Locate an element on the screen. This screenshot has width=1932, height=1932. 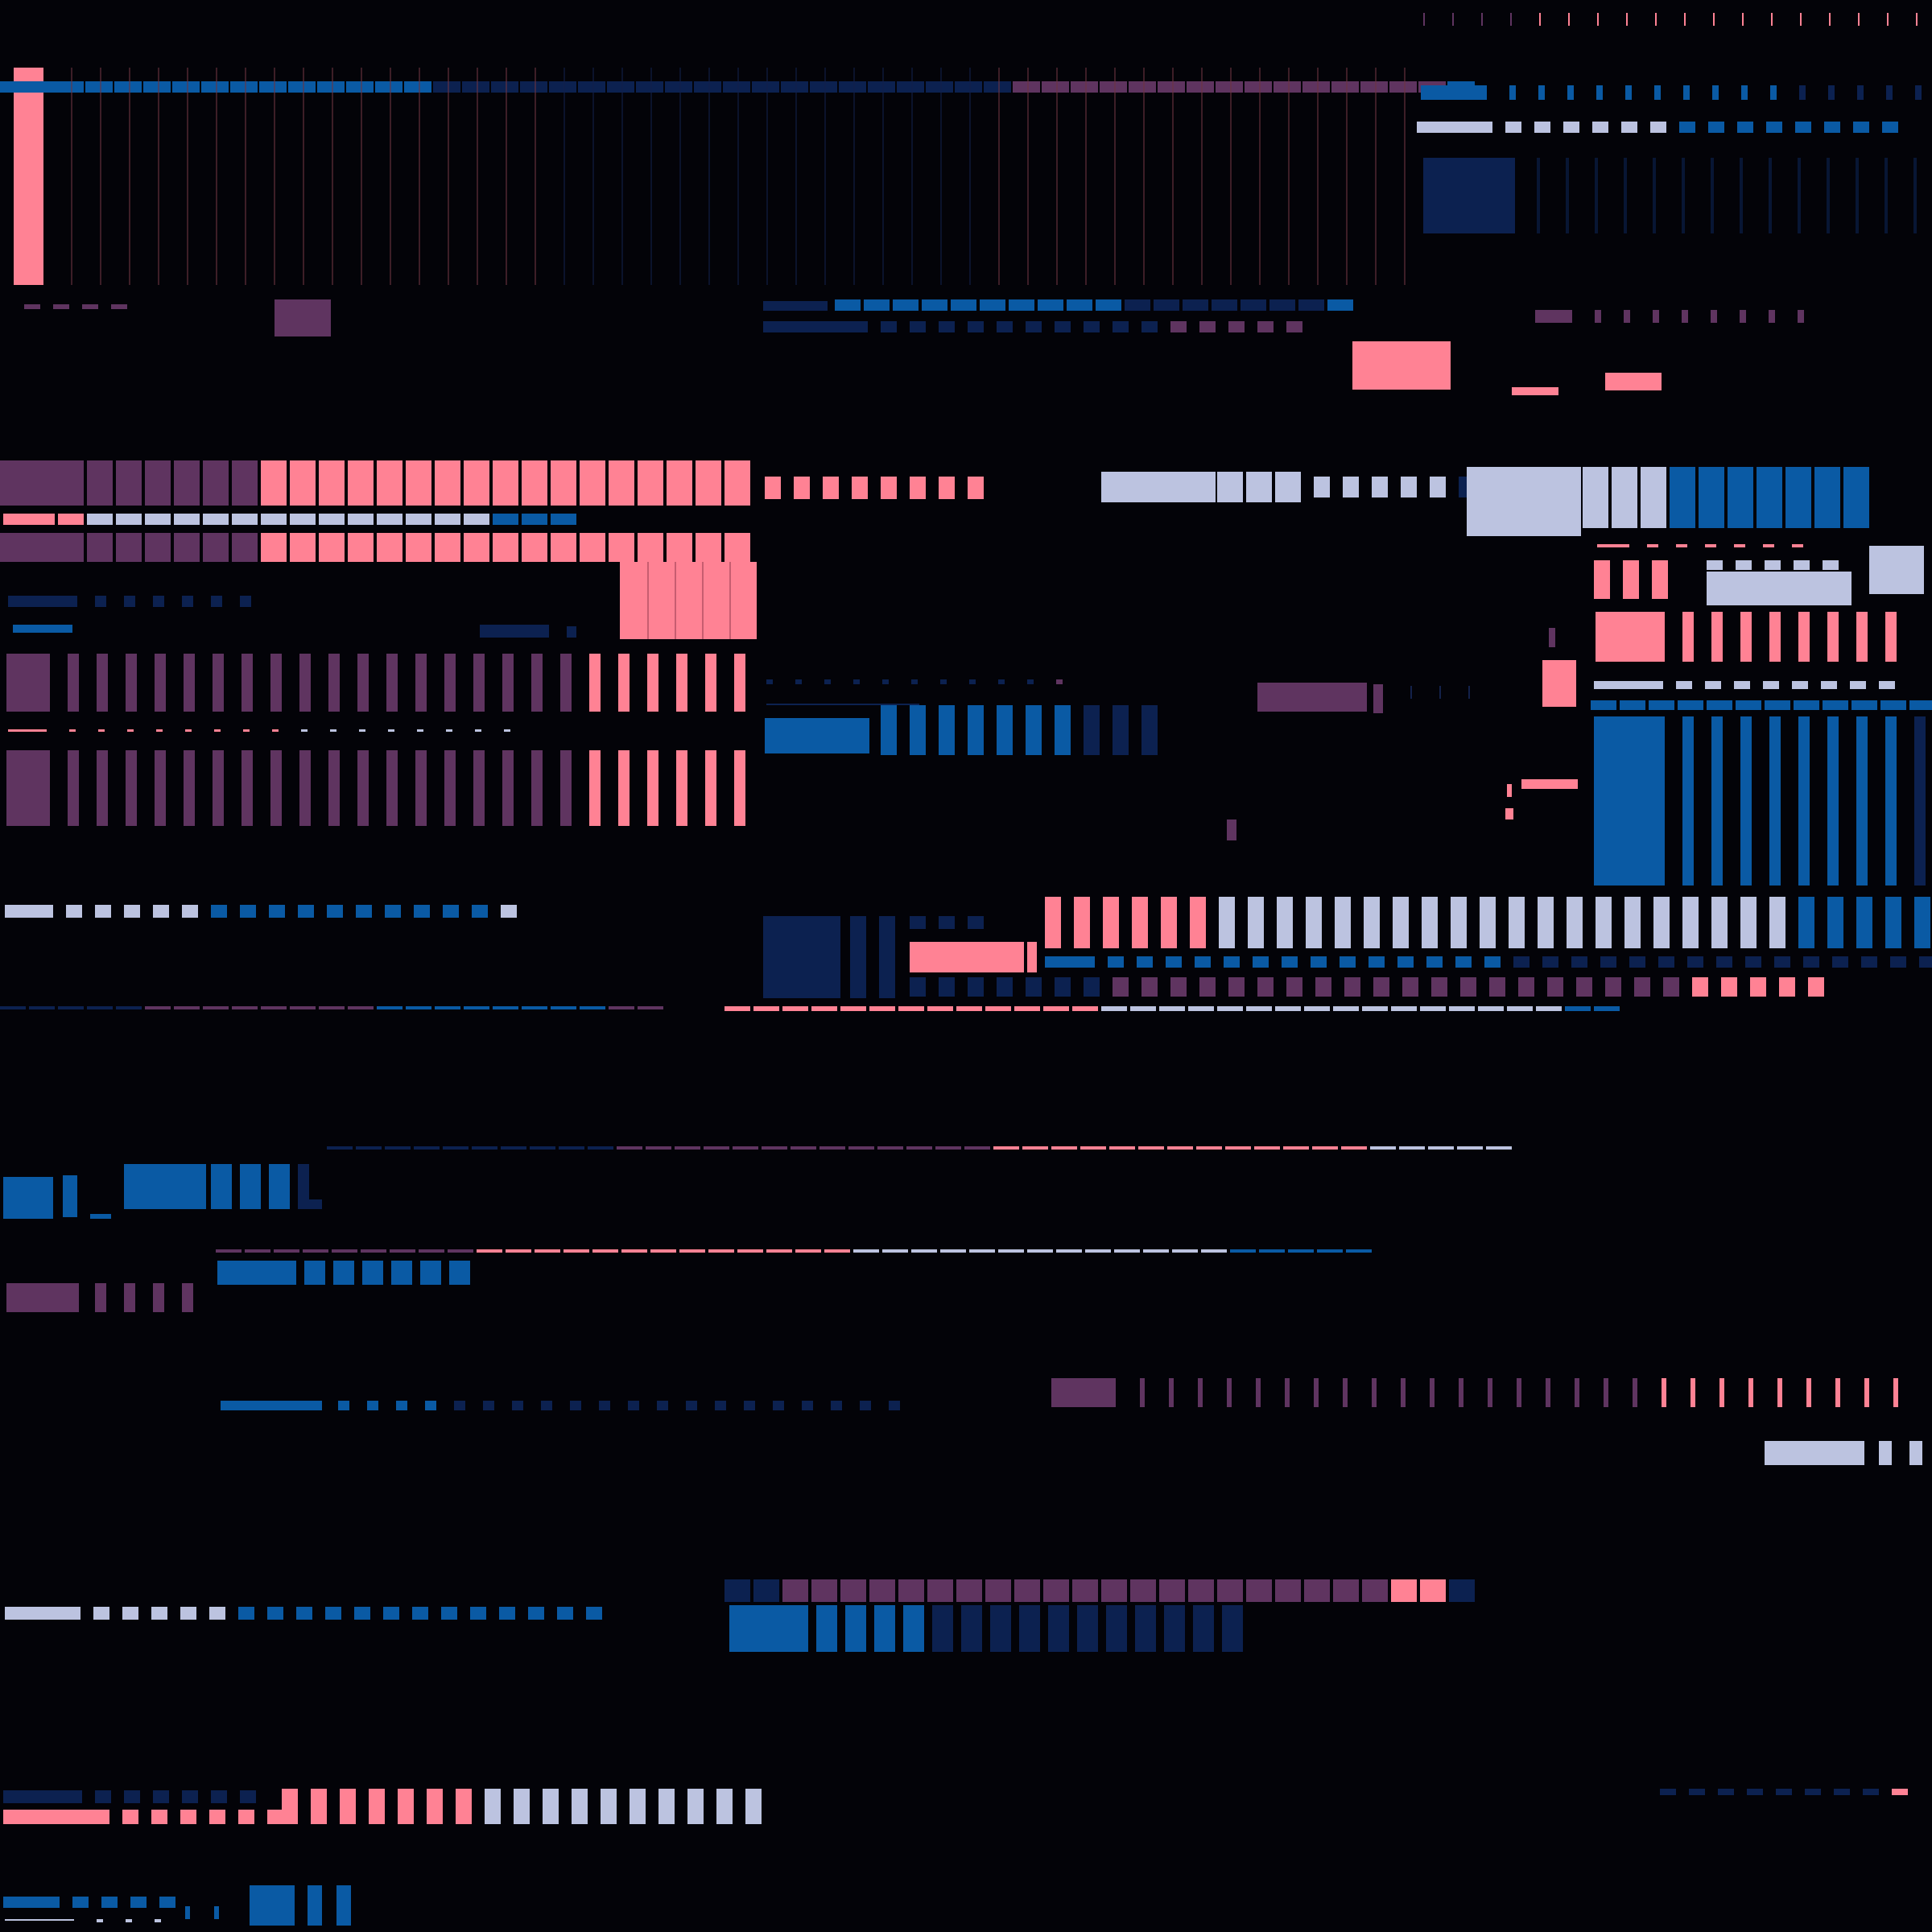
plum-block is located at coordinates (1231, 829).